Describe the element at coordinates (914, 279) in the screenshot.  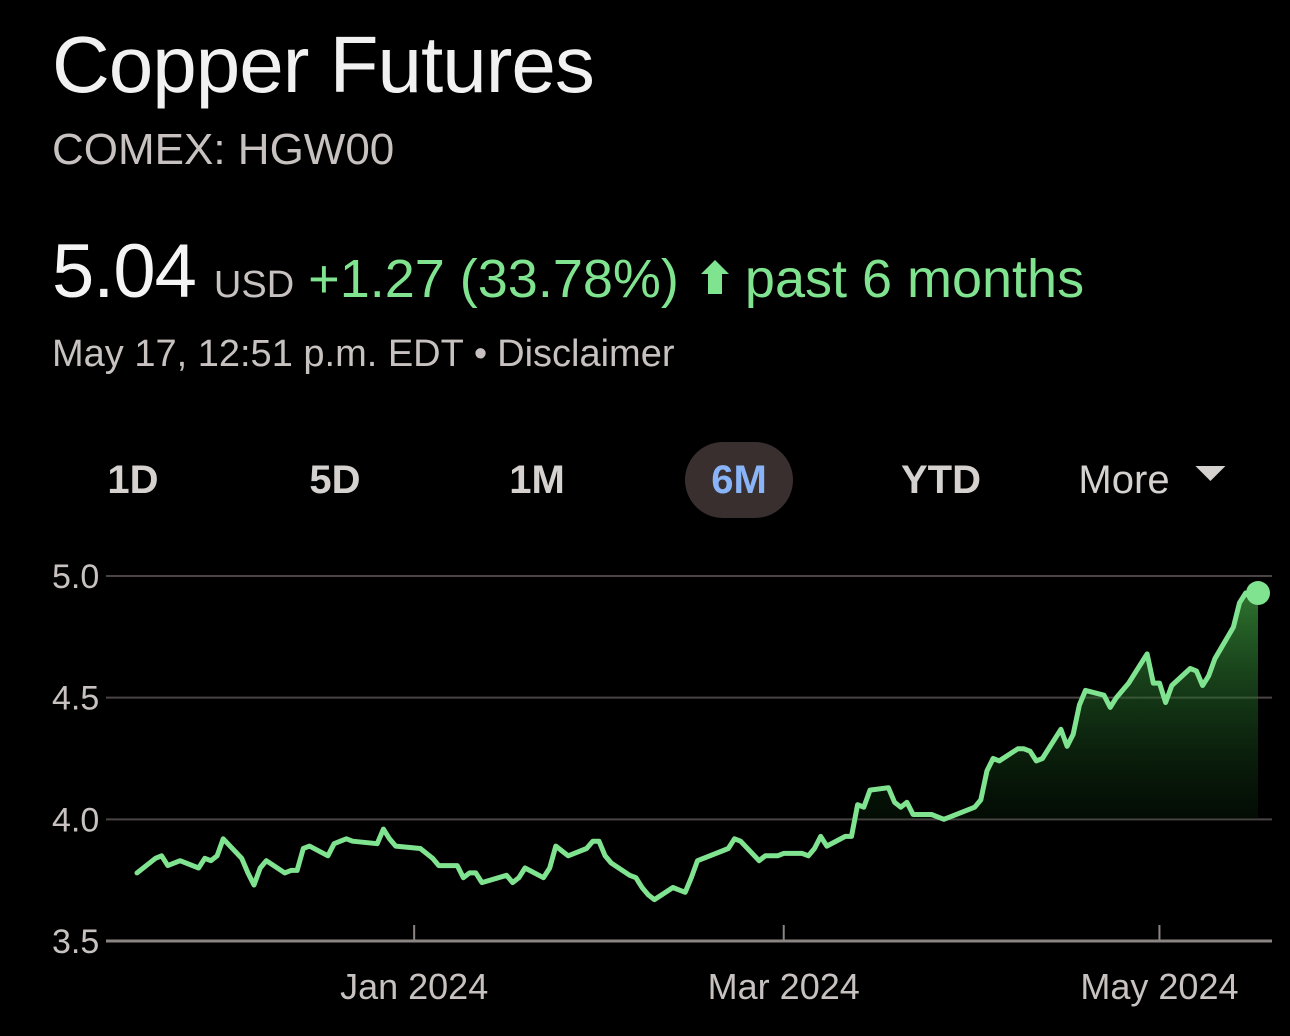
I see `change-period: past 6 months` at that location.